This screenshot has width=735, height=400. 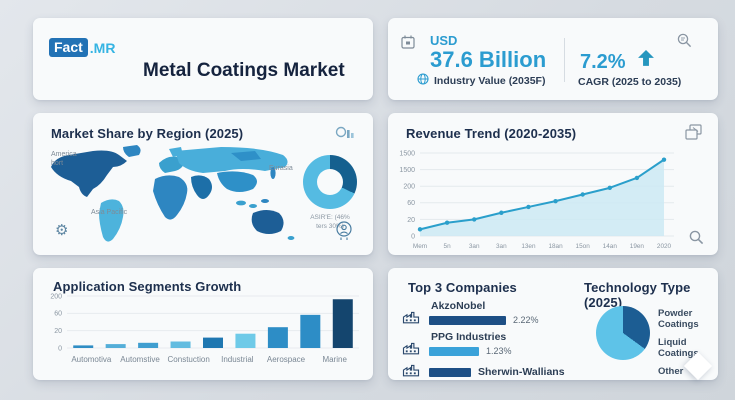 I want to click on svg-text: 5n, so click(x=448, y=246).